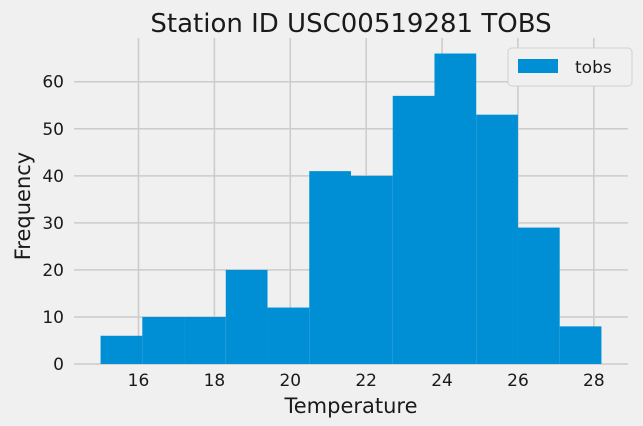 This screenshot has width=643, height=426. Describe the element at coordinates (350, 24) in the screenshot. I see `chart-title: Station ID USC00519281 TOBS` at that location.